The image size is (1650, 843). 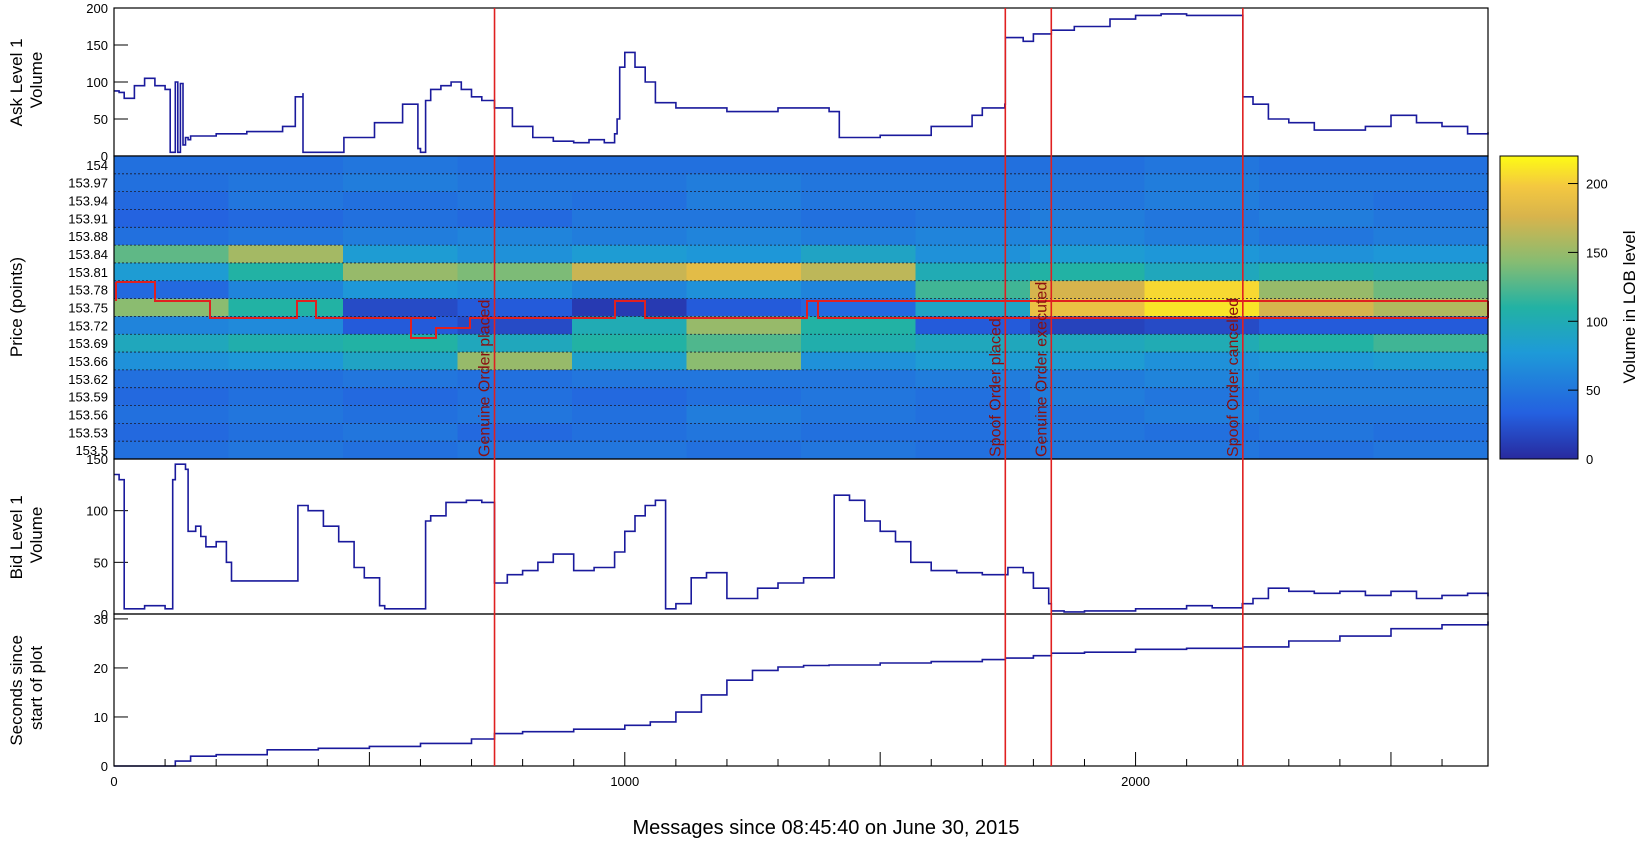 What do you see at coordinates (88, 414) in the screenshot?
I see `price-level-label: 153.56` at bounding box center [88, 414].